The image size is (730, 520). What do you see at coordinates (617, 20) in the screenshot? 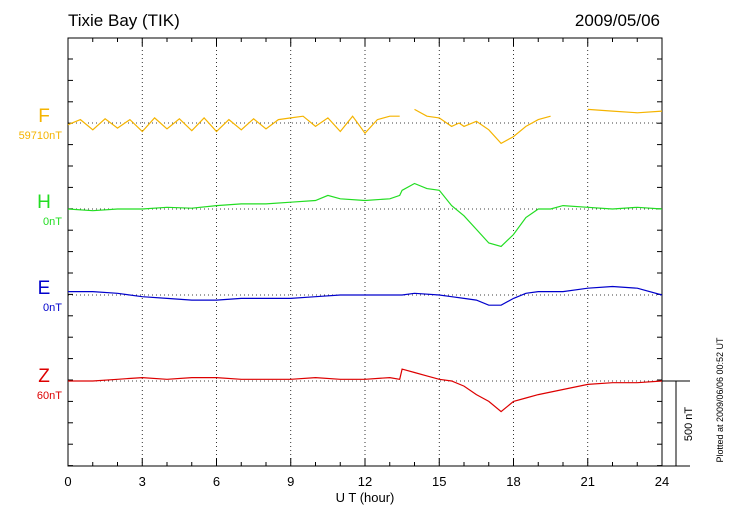
I see `chart-date: 2009/05/06` at bounding box center [617, 20].